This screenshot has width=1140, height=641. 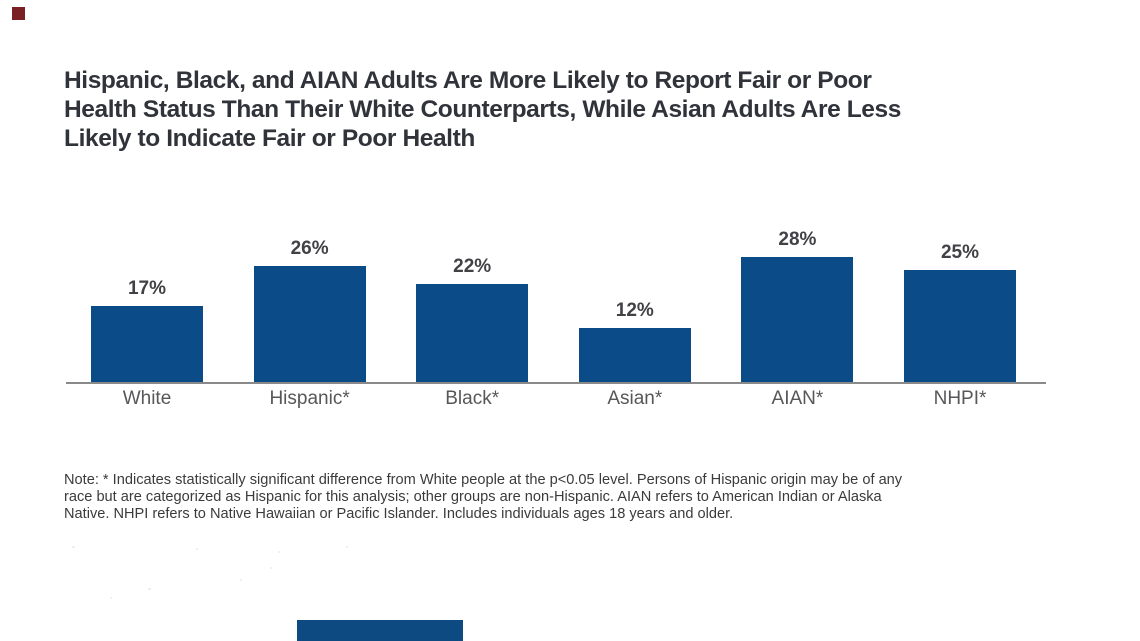 I want to click on bar-white, so click(x=147, y=344).